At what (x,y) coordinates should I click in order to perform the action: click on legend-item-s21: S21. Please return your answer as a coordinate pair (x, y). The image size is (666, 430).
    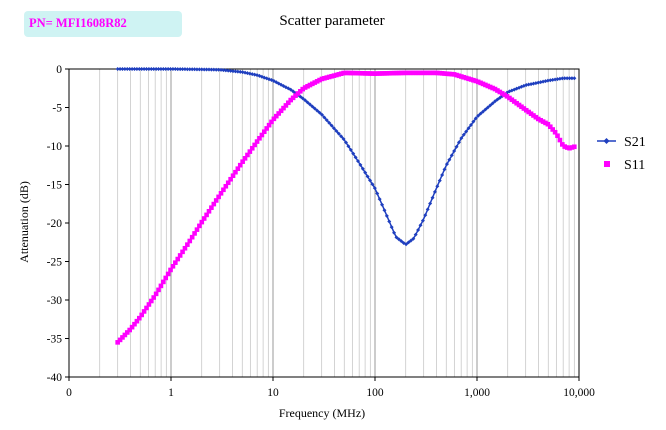
    Looking at the image, I should click on (621, 142).